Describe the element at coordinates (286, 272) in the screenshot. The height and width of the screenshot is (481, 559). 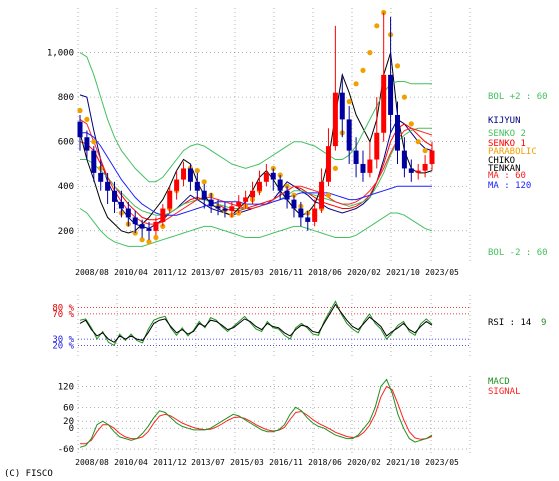
I see `price-x-tick: 2016/11` at that location.